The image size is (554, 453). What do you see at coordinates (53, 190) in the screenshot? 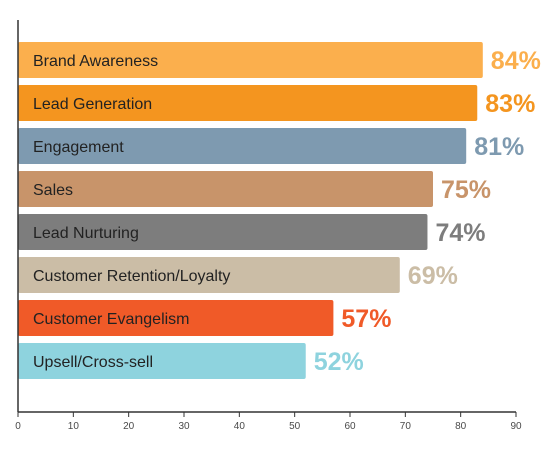
I see `bar-category-label: Sales` at bounding box center [53, 190].